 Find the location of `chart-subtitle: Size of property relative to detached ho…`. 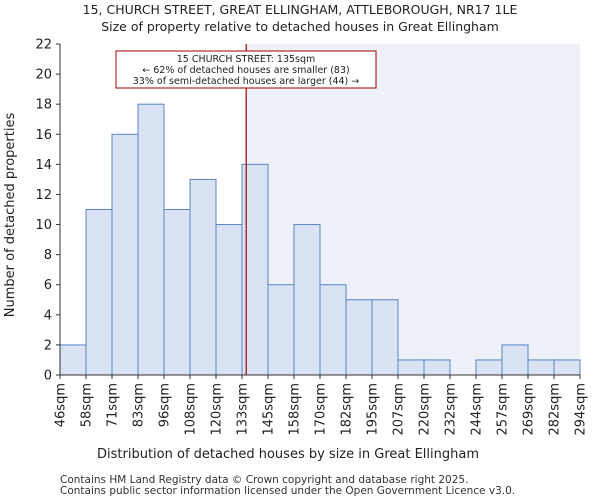

chart-subtitle: Size of property relative to detached ho… is located at coordinates (300, 26).